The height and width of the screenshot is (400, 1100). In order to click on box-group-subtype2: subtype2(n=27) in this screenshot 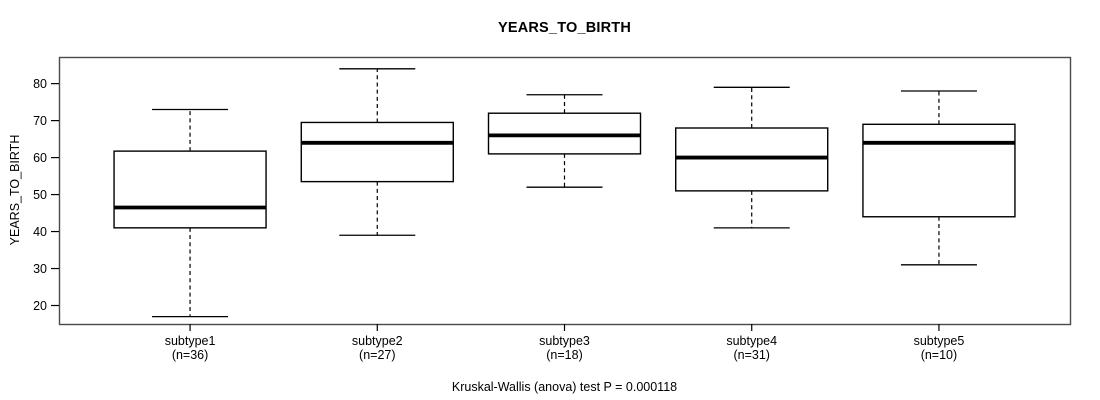, I will do `click(377, 215)`.